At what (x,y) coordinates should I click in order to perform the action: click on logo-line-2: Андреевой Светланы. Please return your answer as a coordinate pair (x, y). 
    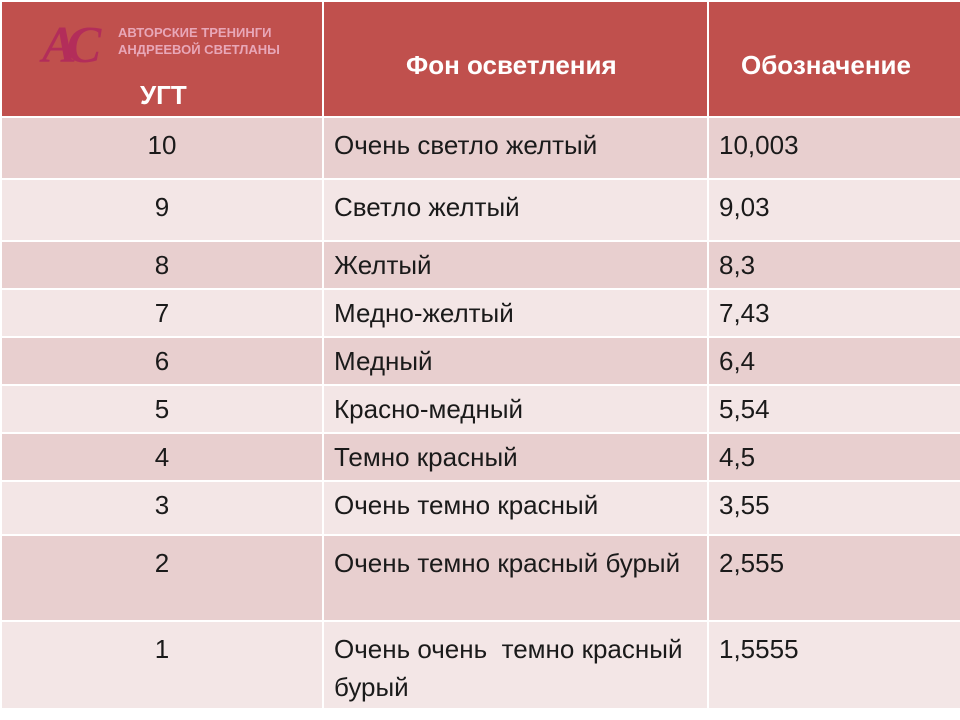
    Looking at the image, I should click on (199, 49).